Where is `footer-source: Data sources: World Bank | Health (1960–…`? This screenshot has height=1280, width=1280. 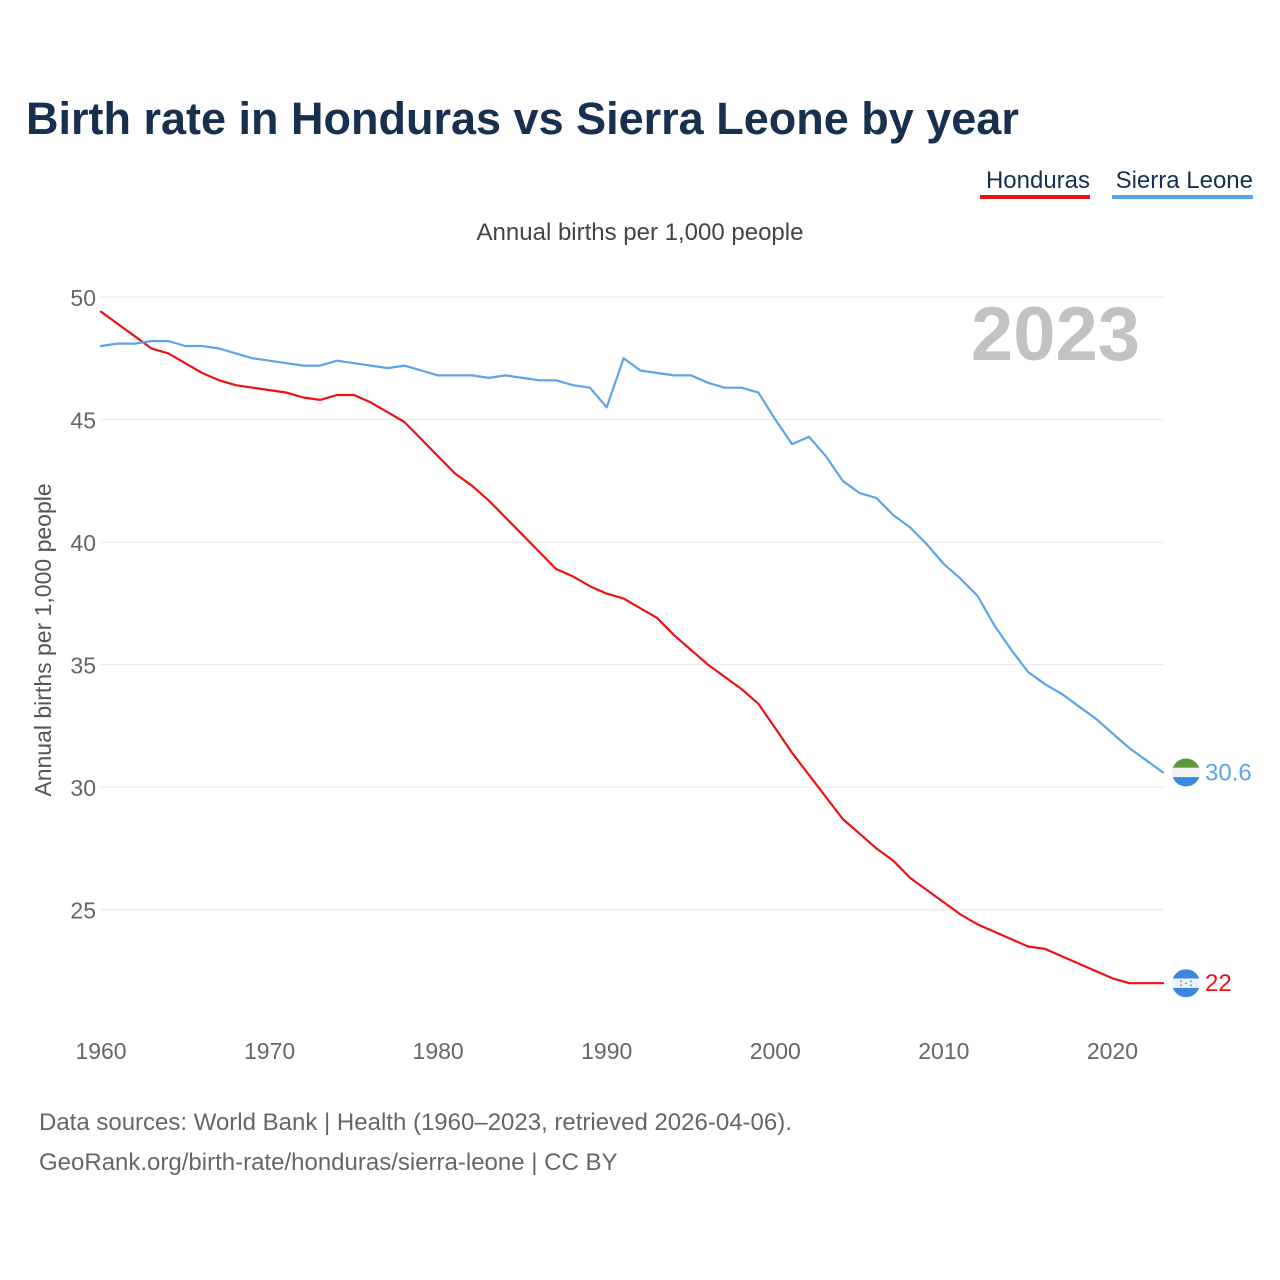 footer-source: Data sources: World Bank | Health (1960–… is located at coordinates (415, 1122).